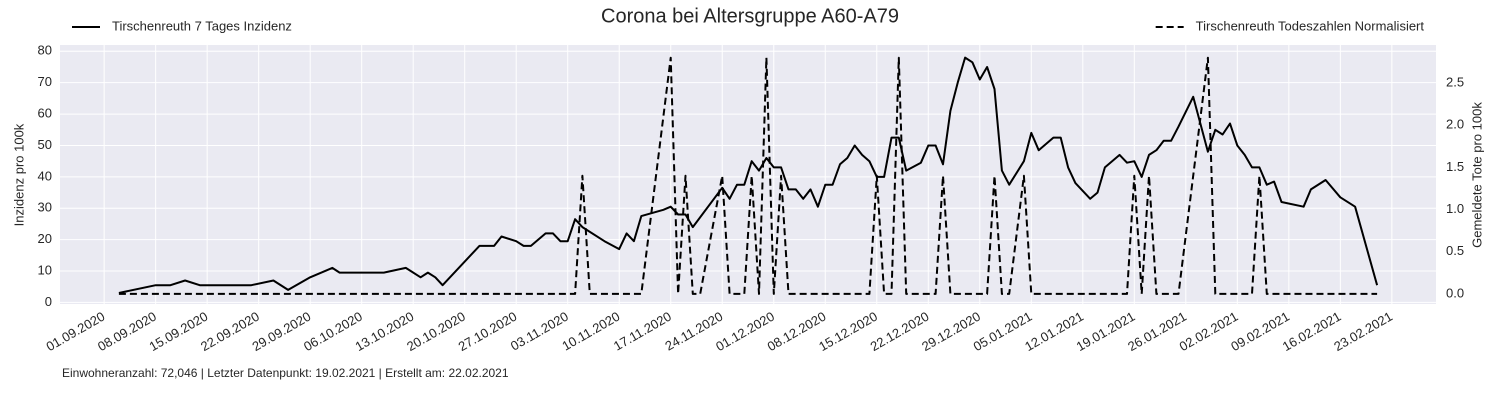 Image resolution: width=1500 pixels, height=400 pixels. What do you see at coordinates (1455, 250) in the screenshot?
I see `y2-tick-label: 0.5` at bounding box center [1455, 250].